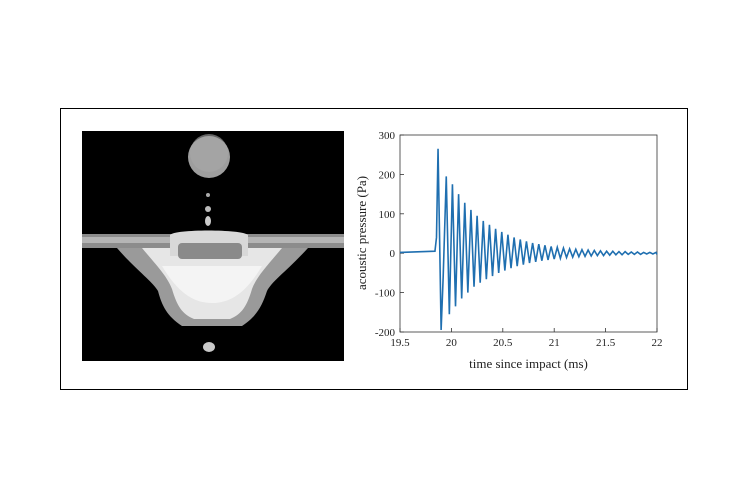 Image resolution: width=750 pixels, height=500 pixels. What do you see at coordinates (528, 363) in the screenshot?
I see `x-axis-label: time since impact (ms)` at bounding box center [528, 363].